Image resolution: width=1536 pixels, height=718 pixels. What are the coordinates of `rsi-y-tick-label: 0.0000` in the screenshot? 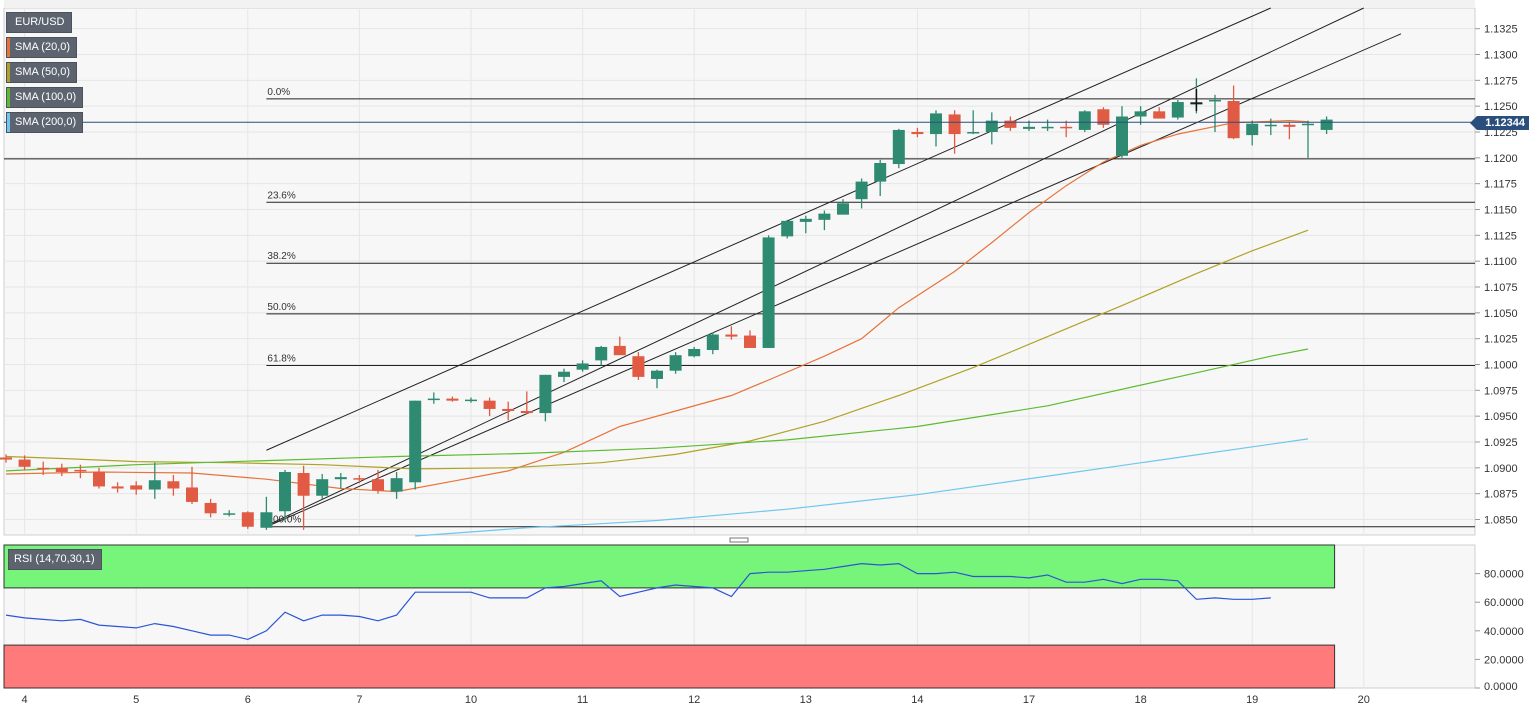 It's located at (1501, 687).